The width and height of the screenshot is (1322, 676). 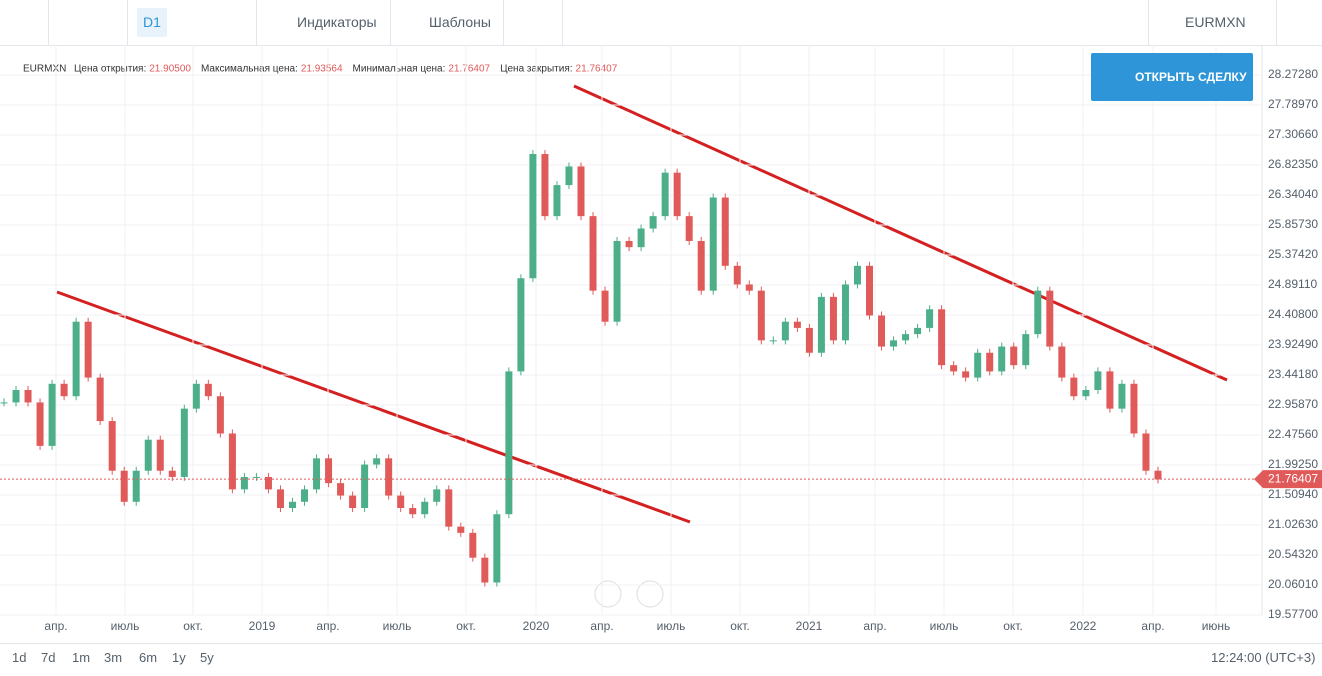 I want to click on last-price-label: 21.76407, so click(x=1293, y=478).